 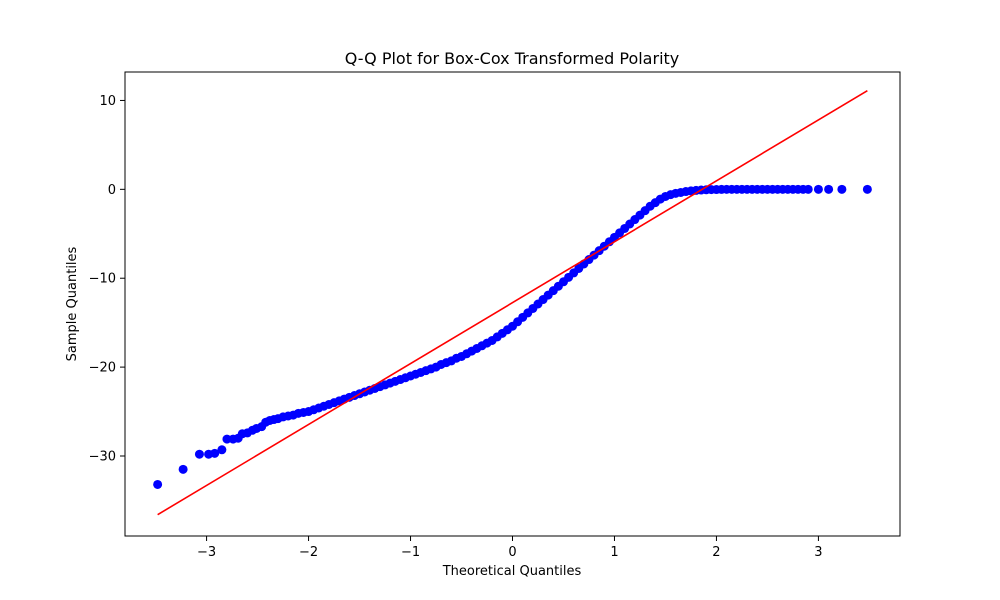 What do you see at coordinates (716, 552) in the screenshot?
I see `x-tick-label: 2` at bounding box center [716, 552].